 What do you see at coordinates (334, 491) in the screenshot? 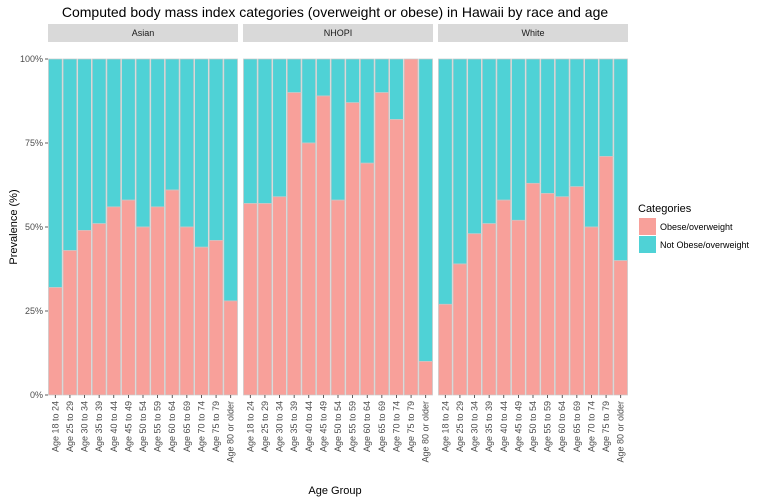
I see `x-axis-title: Age Group` at bounding box center [334, 491].